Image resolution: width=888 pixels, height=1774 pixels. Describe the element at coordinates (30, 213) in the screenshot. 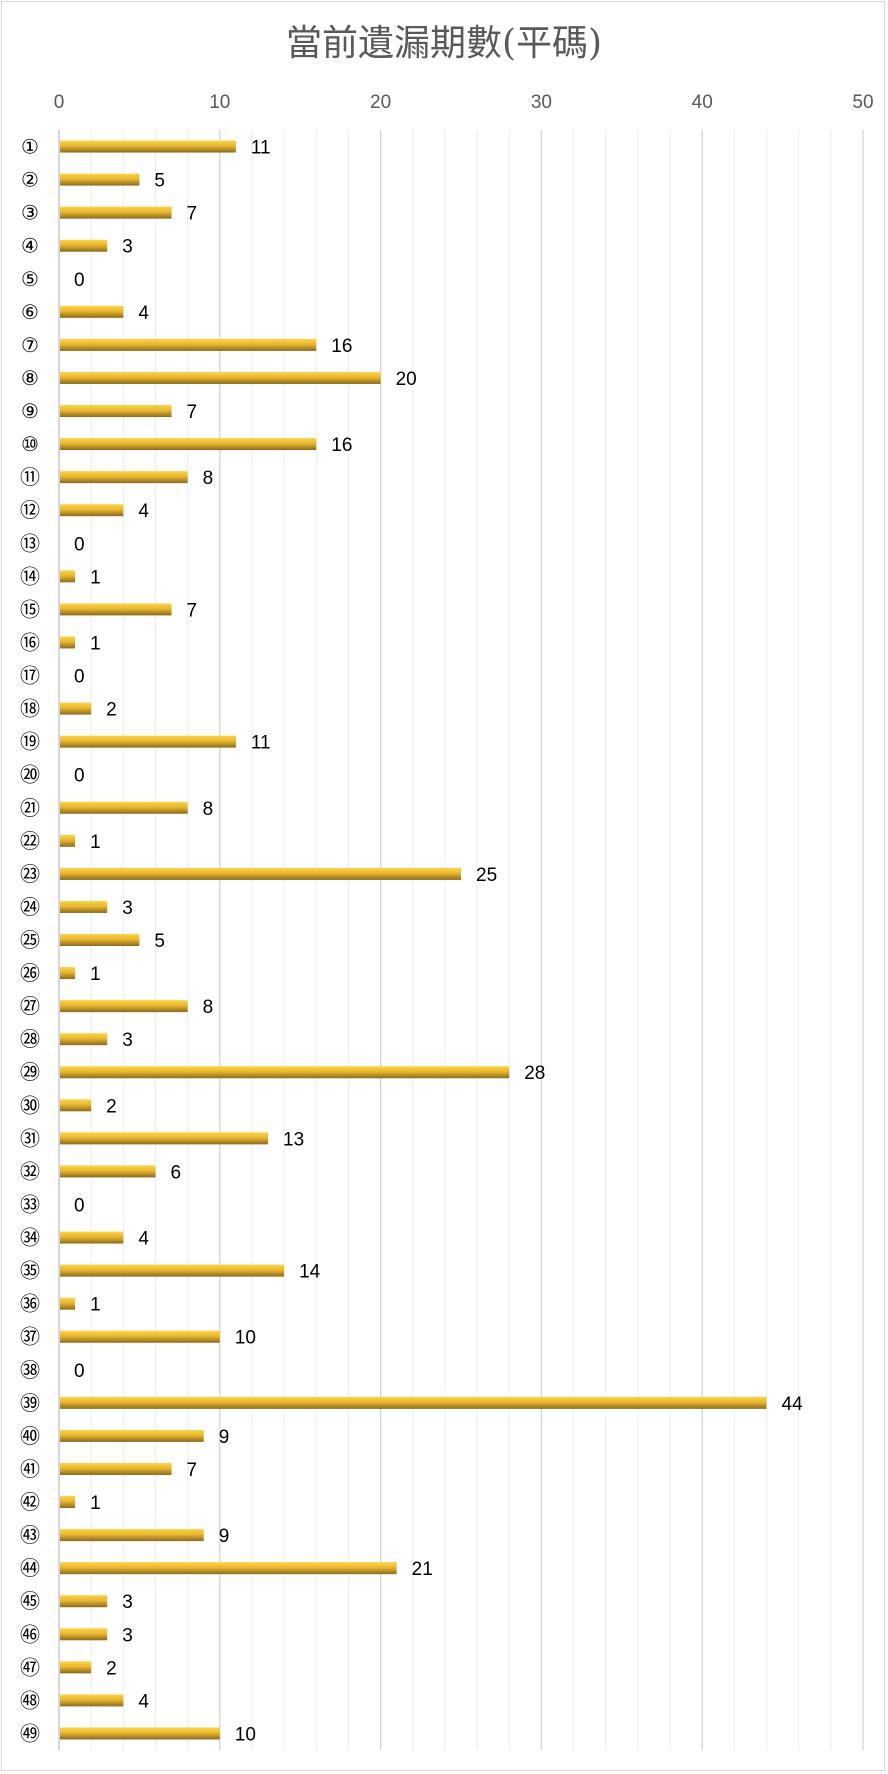

I see `category-label: ③` at that location.